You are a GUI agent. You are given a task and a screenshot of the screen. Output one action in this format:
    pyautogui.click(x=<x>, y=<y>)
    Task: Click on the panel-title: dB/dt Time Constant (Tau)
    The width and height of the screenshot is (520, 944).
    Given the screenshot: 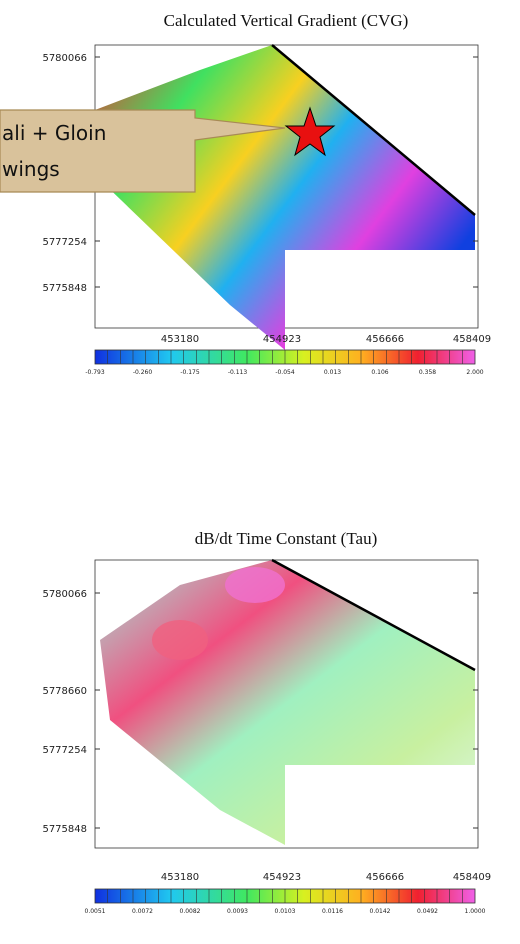 What is the action you would take?
    pyautogui.click(x=286, y=538)
    